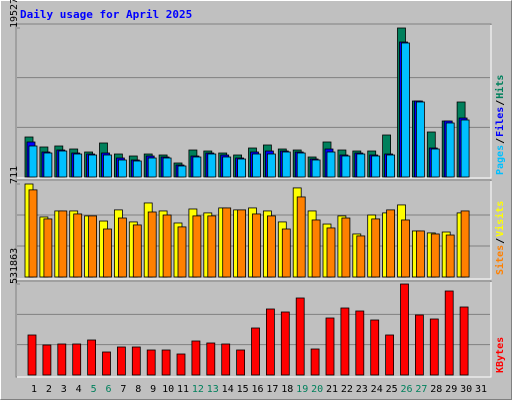 Image resolution: width=512 pixels, height=400 pixels. What do you see at coordinates (481, 389) in the screenshot?
I see `x-tick-label: 31` at bounding box center [481, 389].